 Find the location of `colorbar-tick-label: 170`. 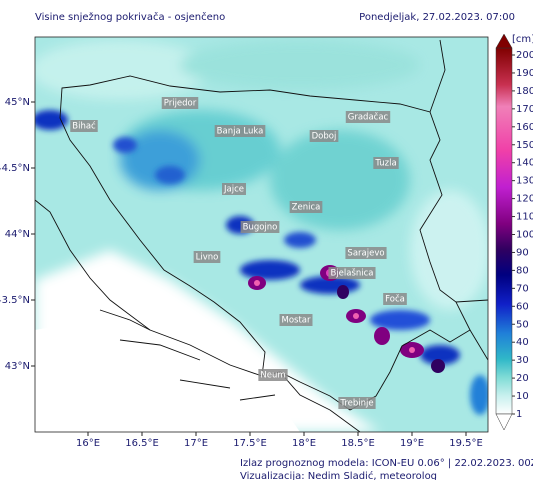

colorbar-tick-label: 170 is located at coordinates (524, 109).